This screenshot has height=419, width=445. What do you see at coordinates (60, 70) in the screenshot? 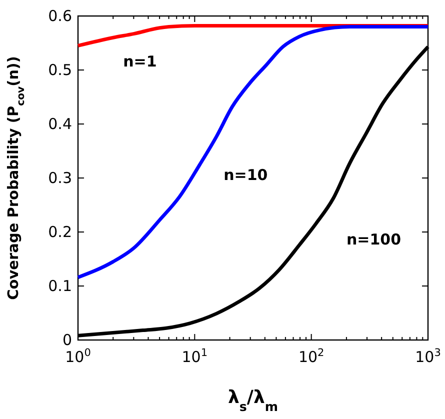
I see `y-tick-label: 0.5` at bounding box center [60, 70].